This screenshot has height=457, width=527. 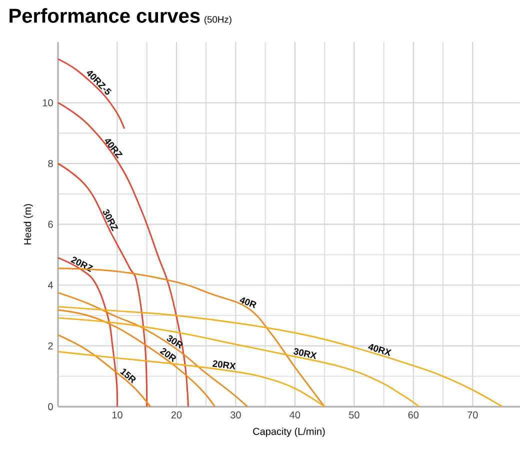 I want to click on x-tick-label: 30, so click(x=235, y=414).